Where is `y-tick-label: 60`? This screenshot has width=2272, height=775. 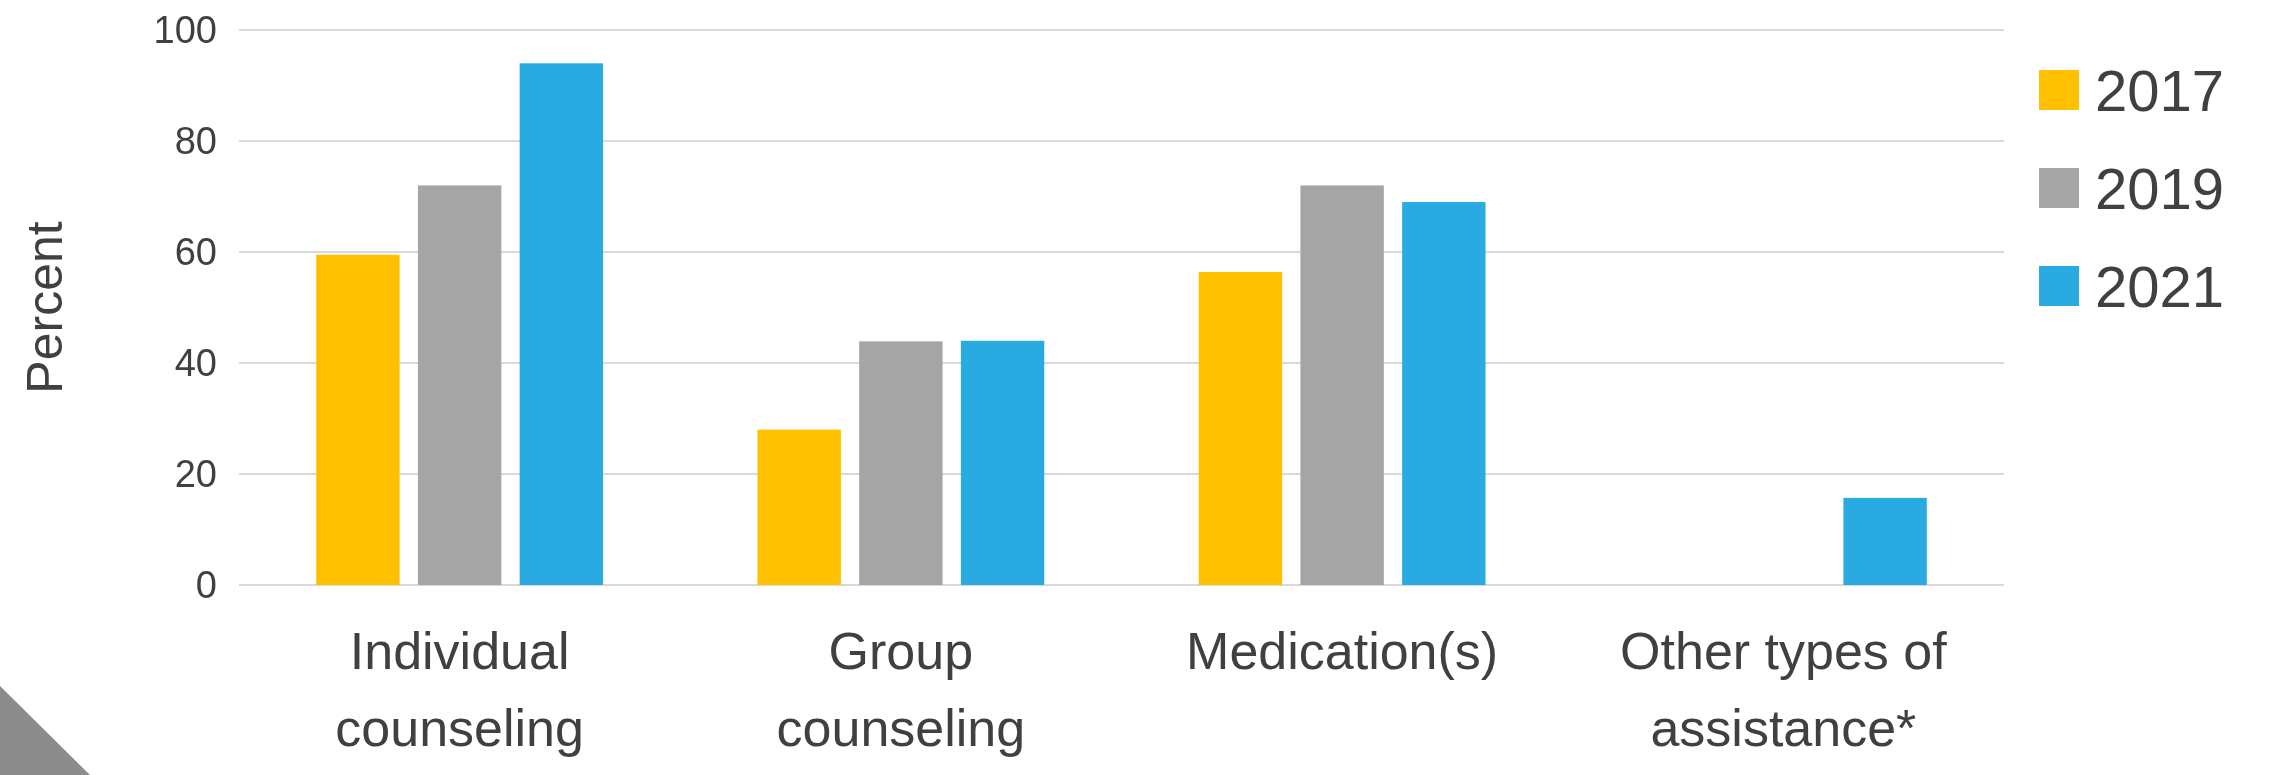 y-tick-label: 60 is located at coordinates (195, 252).